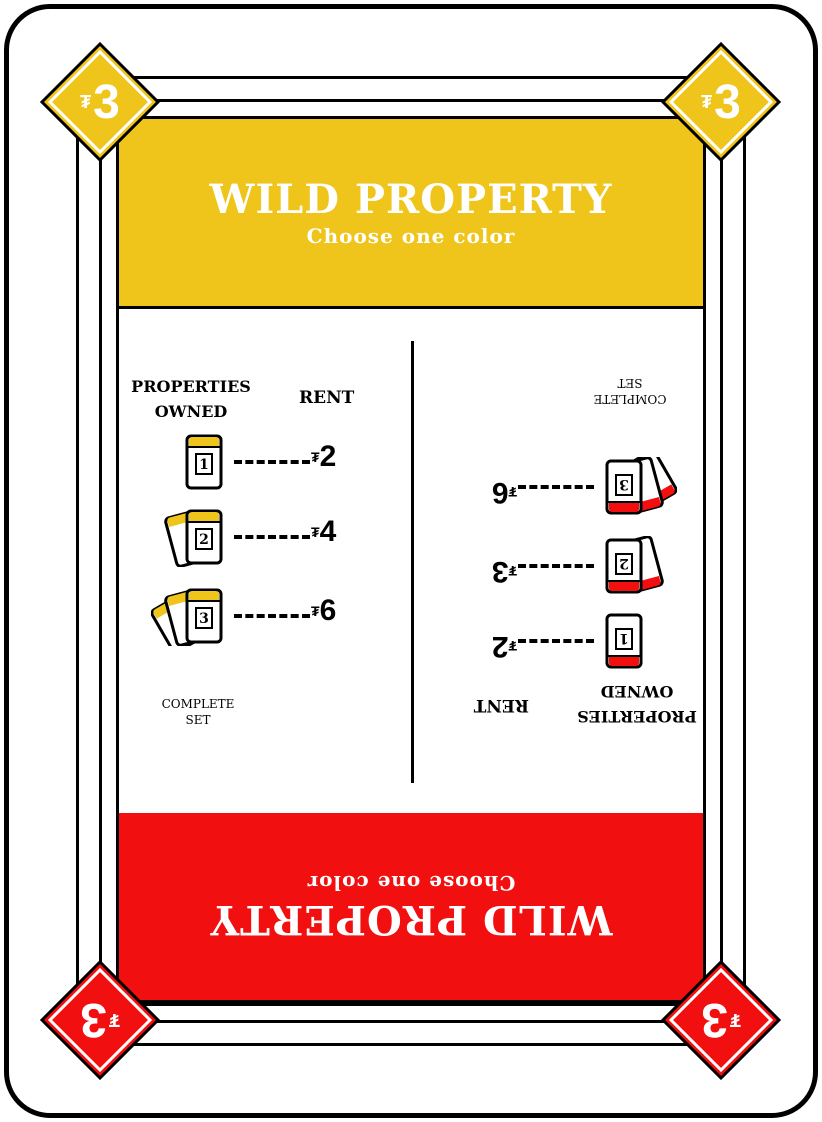 The height and width of the screenshot is (1122, 822). I want to click on bottom-band-title: WILD PROPERTY, so click(411, 920).